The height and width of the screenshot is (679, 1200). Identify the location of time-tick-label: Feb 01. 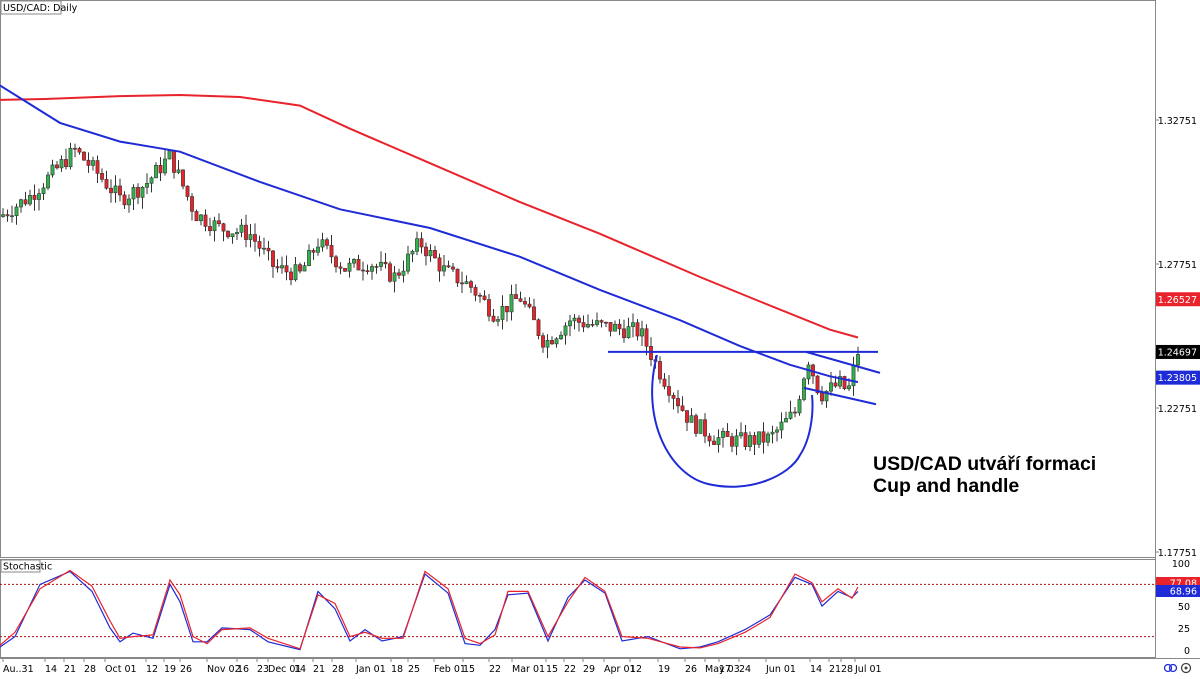
(450, 669).